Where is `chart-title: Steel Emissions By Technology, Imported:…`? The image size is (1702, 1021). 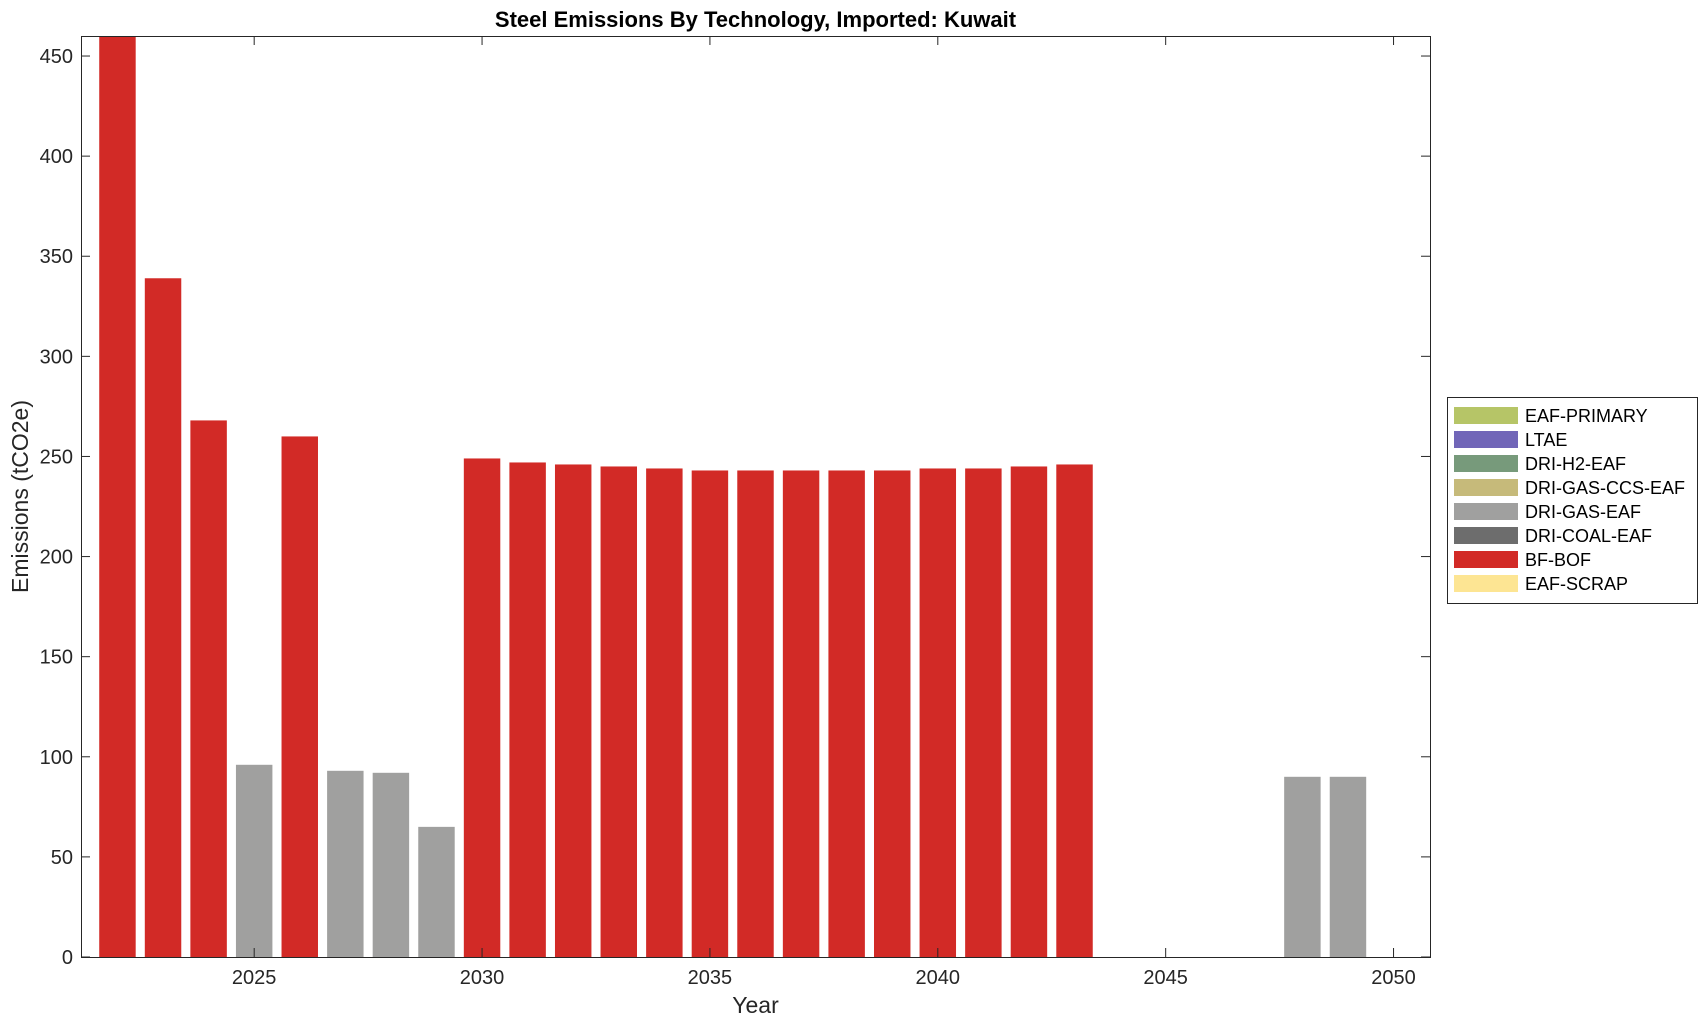 chart-title: Steel Emissions By Technology, Imported:… is located at coordinates (756, 19).